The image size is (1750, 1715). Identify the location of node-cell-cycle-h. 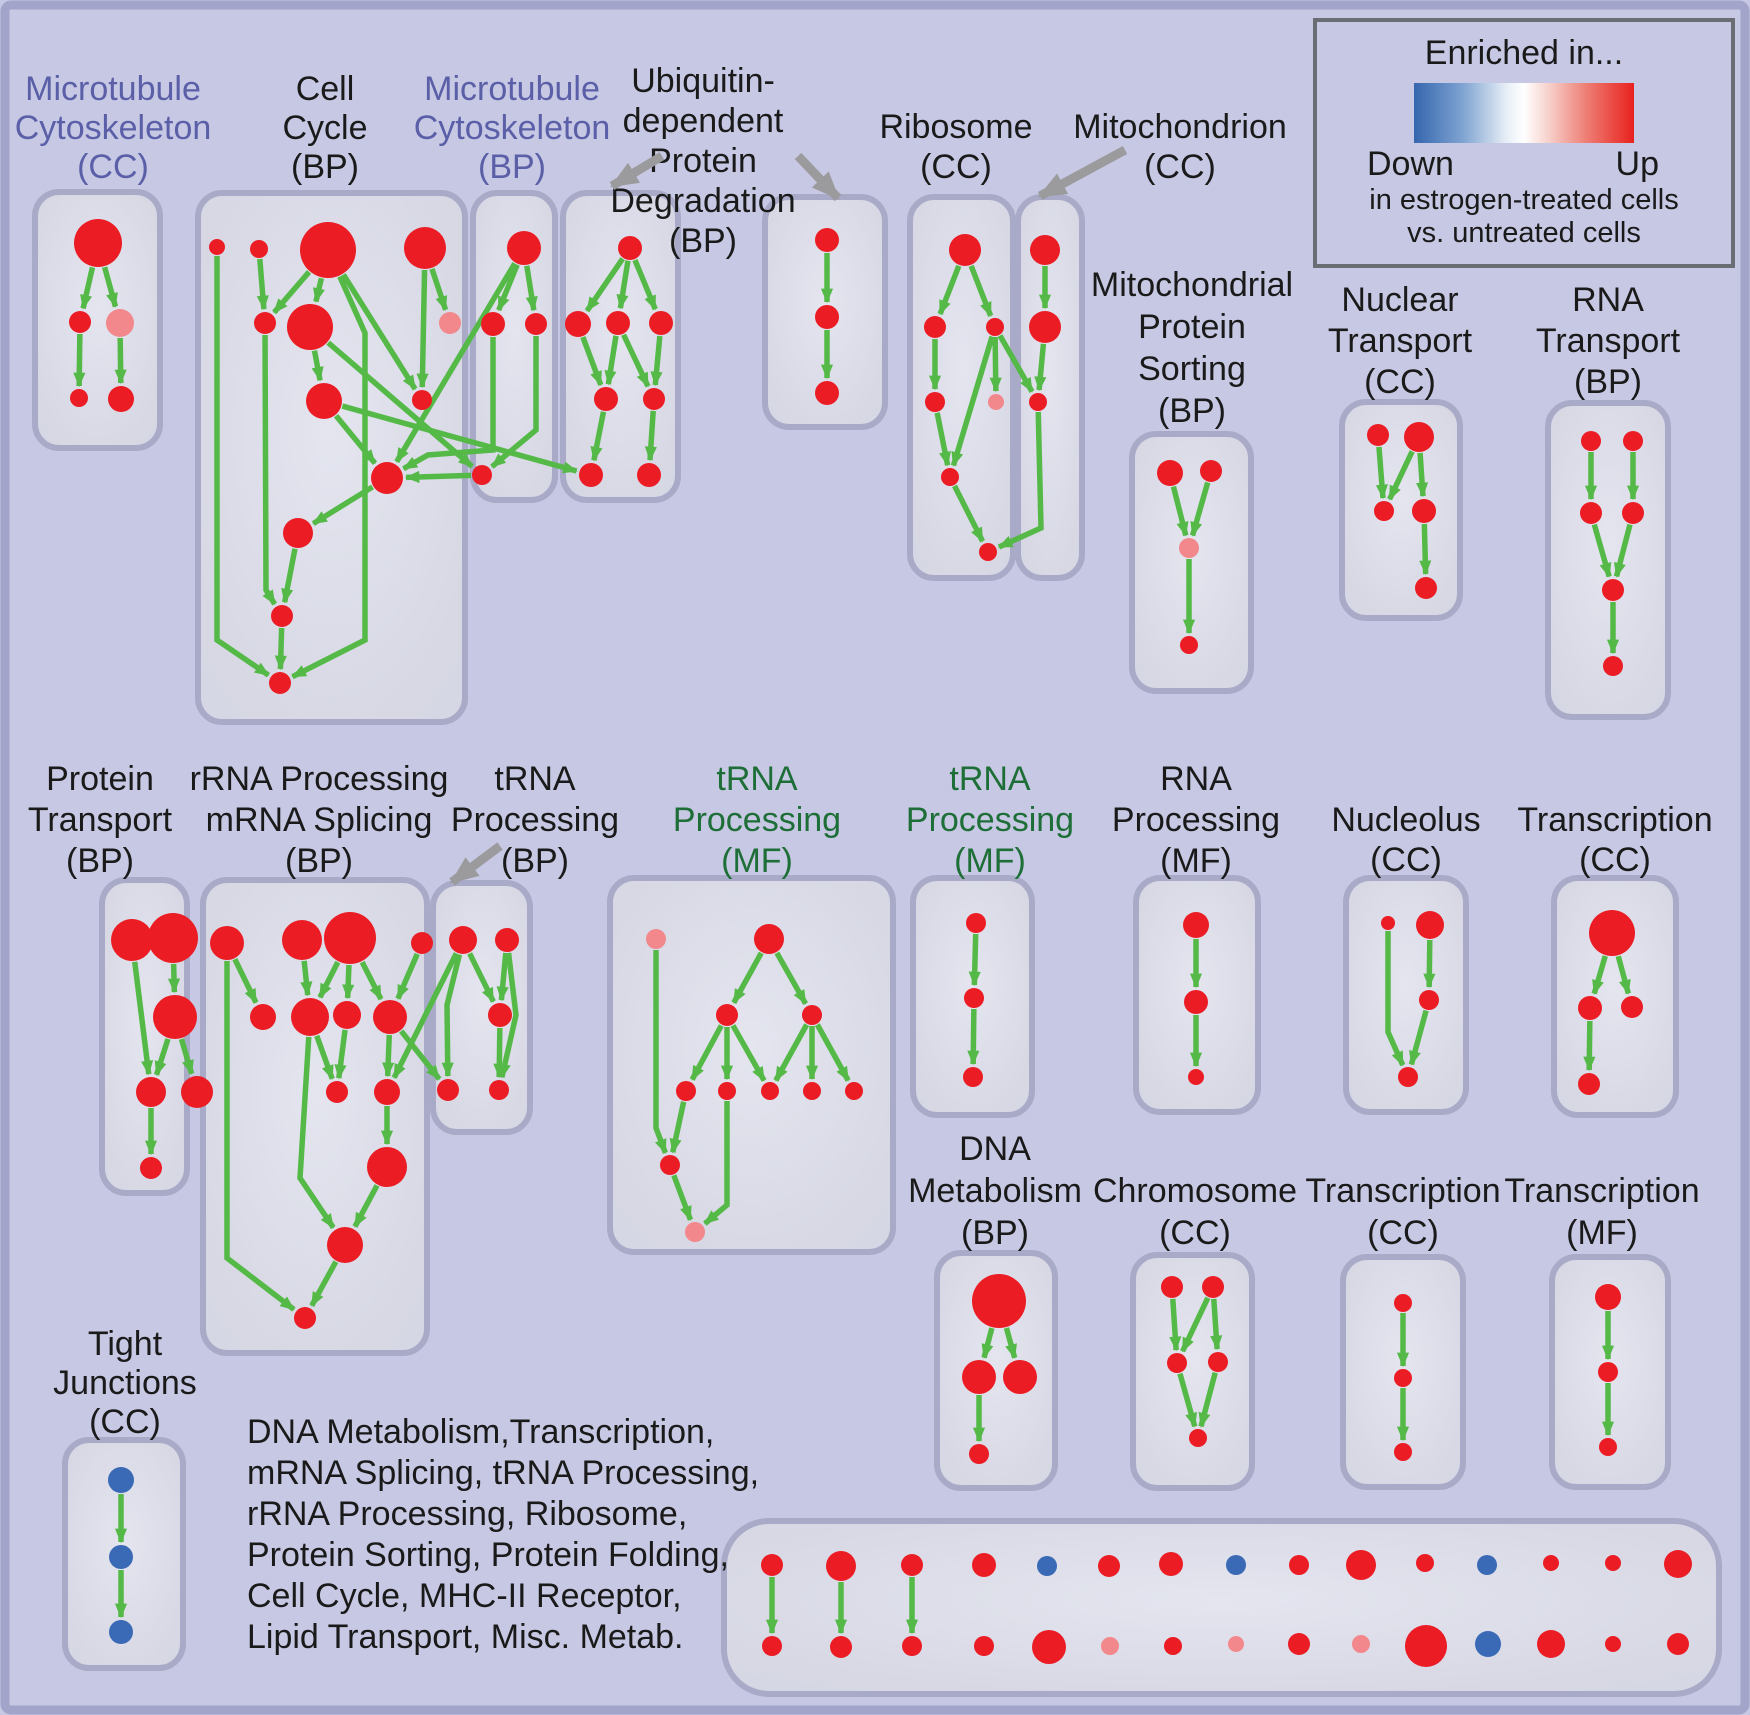
(324, 401).